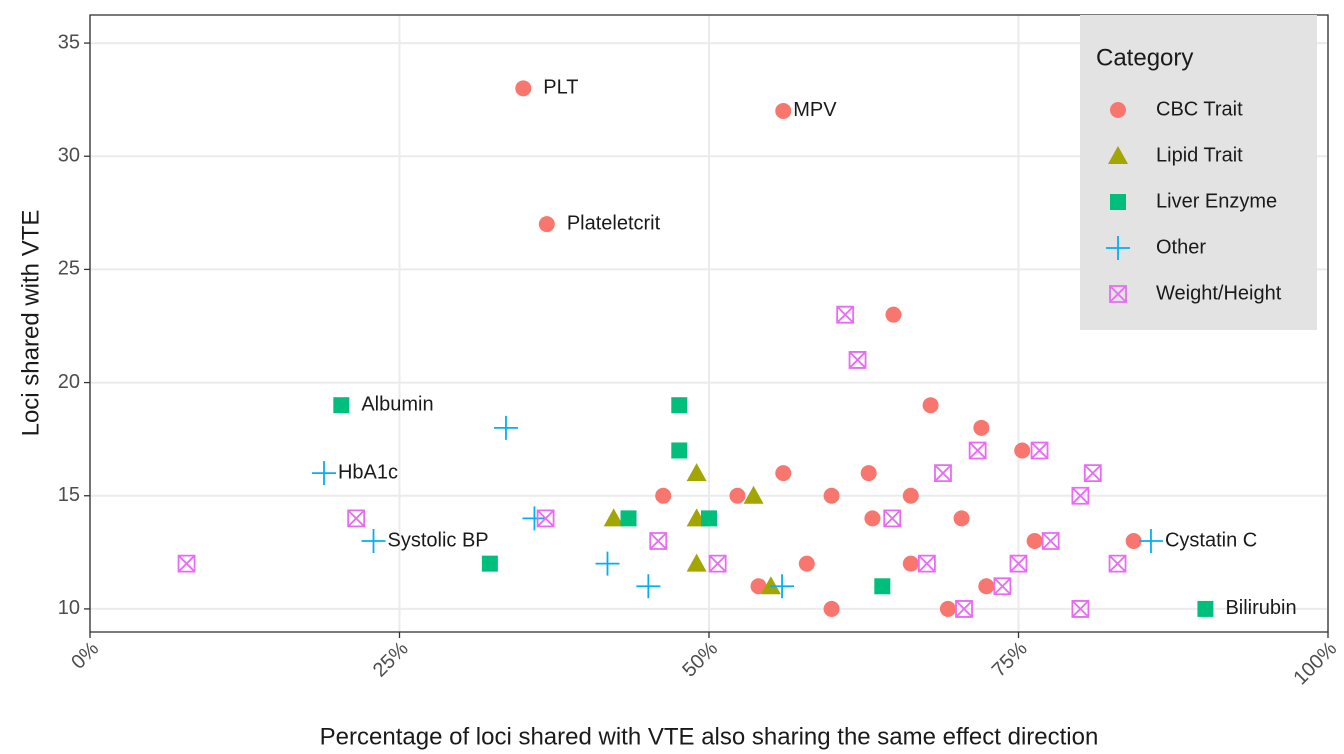 Image resolution: width=1344 pixels, height=754 pixels. What do you see at coordinates (1216, 201) in the screenshot?
I see `legend-label: Liver Enzyme` at bounding box center [1216, 201].